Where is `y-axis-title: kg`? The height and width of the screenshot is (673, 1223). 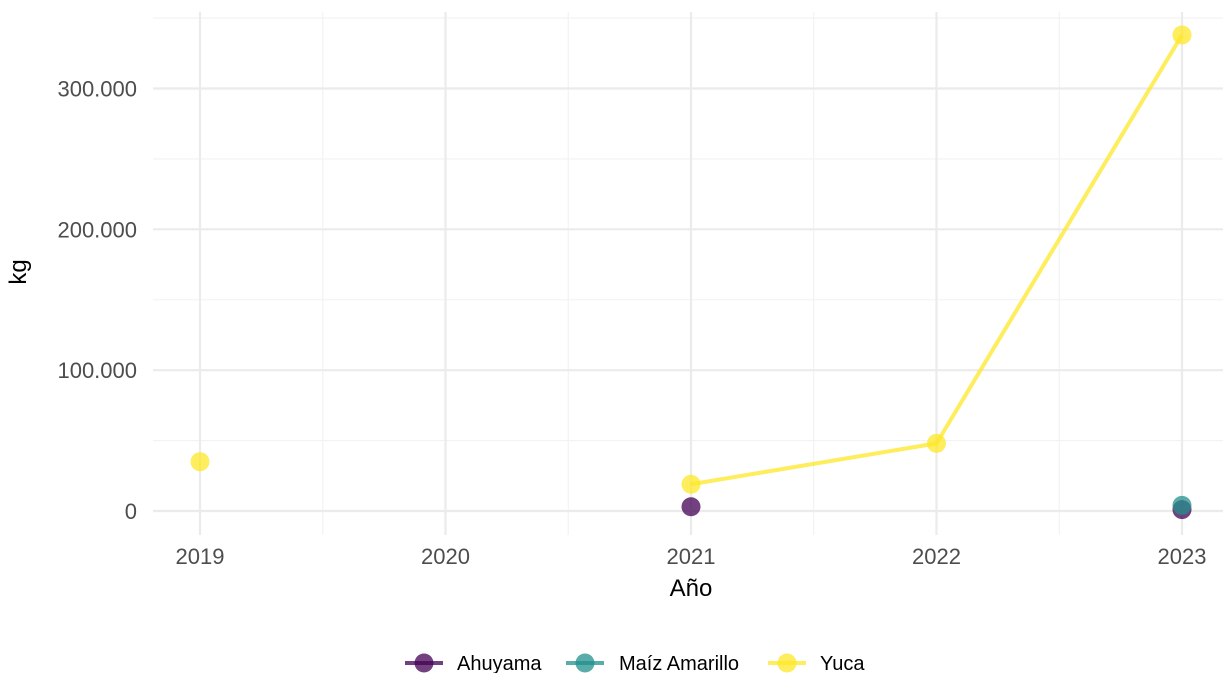 y-axis-title: kg is located at coordinates (18, 271).